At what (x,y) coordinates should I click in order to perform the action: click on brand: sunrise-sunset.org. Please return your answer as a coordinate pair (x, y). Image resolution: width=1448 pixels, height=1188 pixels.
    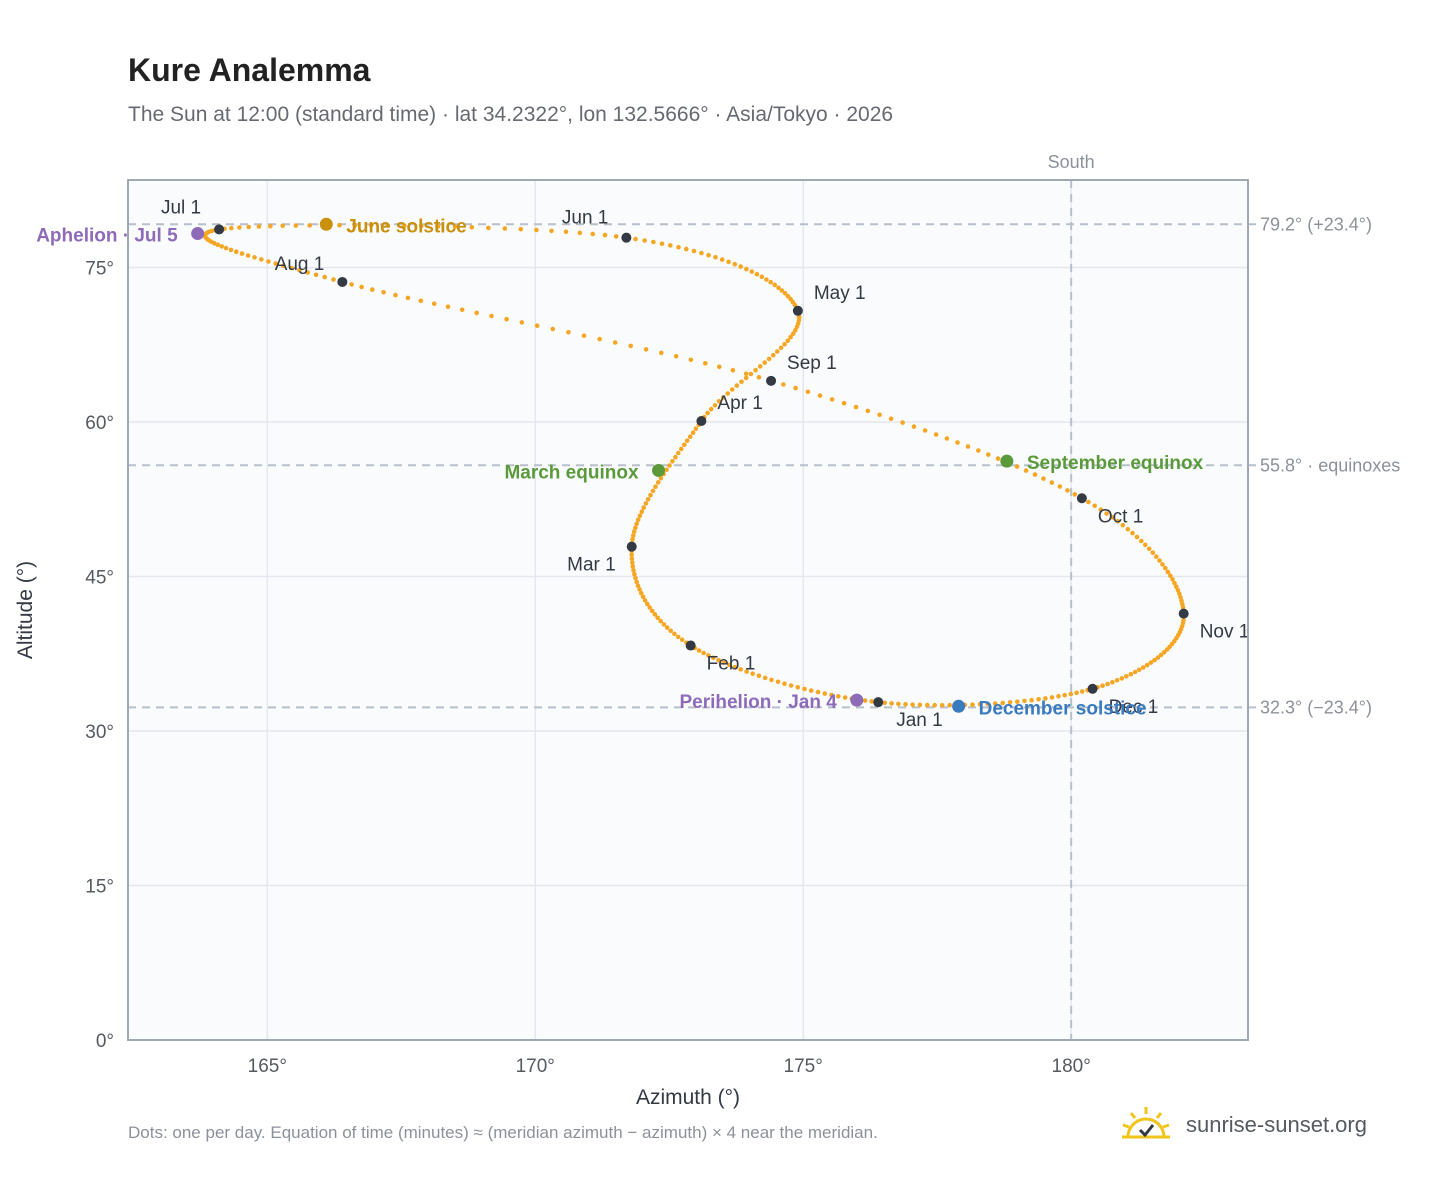
    Looking at the image, I should click on (1243, 1125).